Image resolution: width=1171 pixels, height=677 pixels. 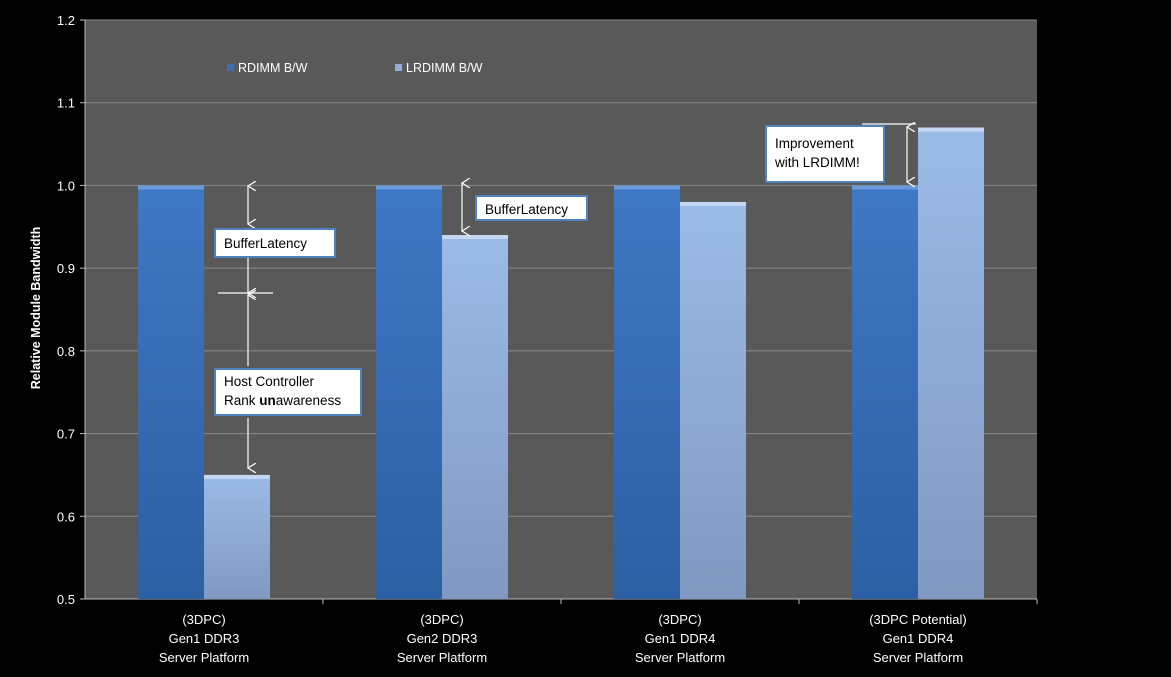 I want to click on callout-buffer-latency-1: BufferLatency, so click(x=275, y=243).